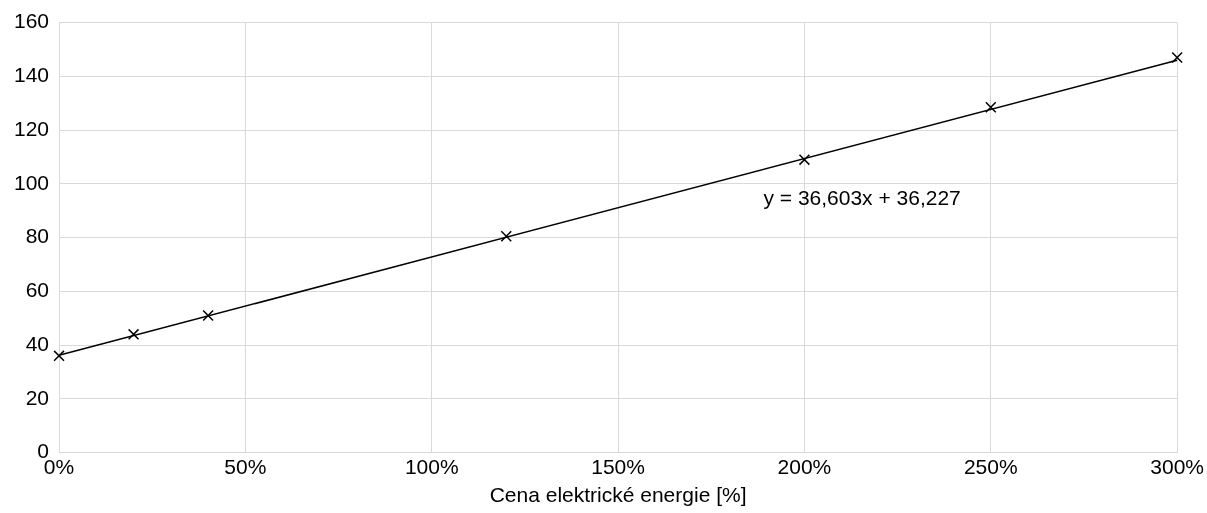 The width and height of the screenshot is (1207, 513). I want to click on x-tick-label: 150%, so click(618, 466).